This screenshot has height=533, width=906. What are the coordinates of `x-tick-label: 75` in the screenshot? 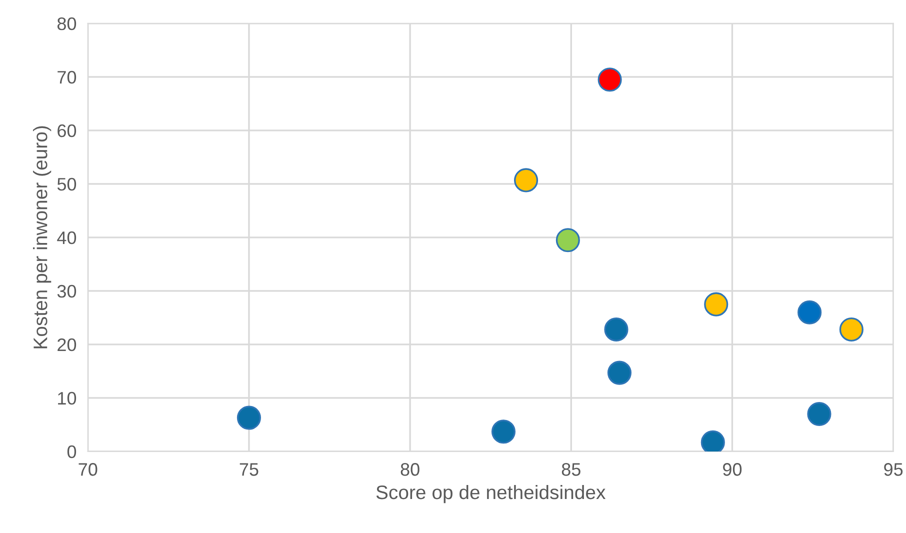 It's located at (249, 469).